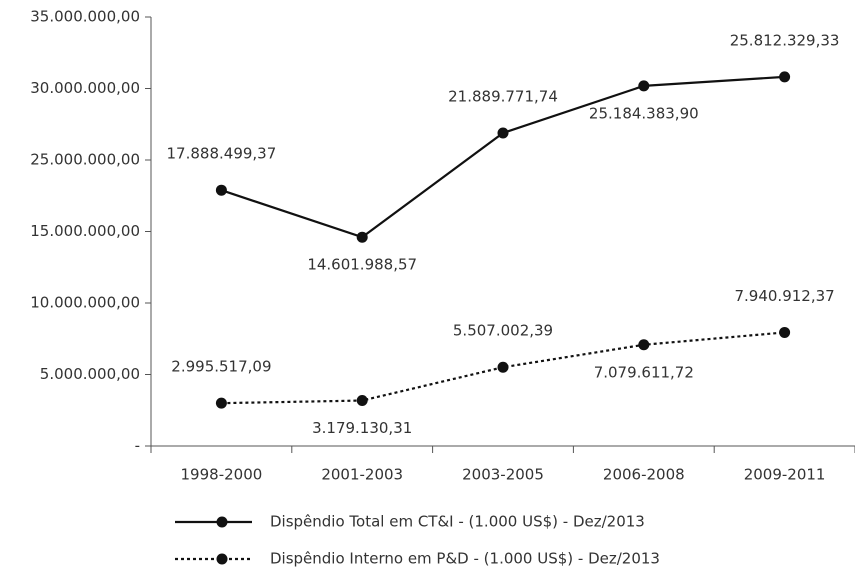 Image resolution: width=855 pixels, height=572 pixels. What do you see at coordinates (785, 475) in the screenshot?
I see `x-tick-label: 2009-2011` at bounding box center [785, 475].